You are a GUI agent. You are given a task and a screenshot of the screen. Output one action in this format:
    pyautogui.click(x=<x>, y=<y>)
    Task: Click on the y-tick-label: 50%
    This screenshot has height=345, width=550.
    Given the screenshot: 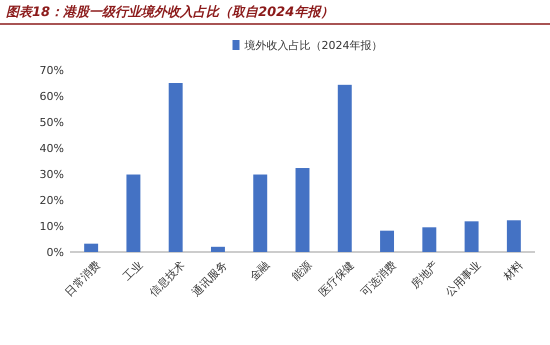 What is the action you would take?
    pyautogui.click(x=52, y=122)
    